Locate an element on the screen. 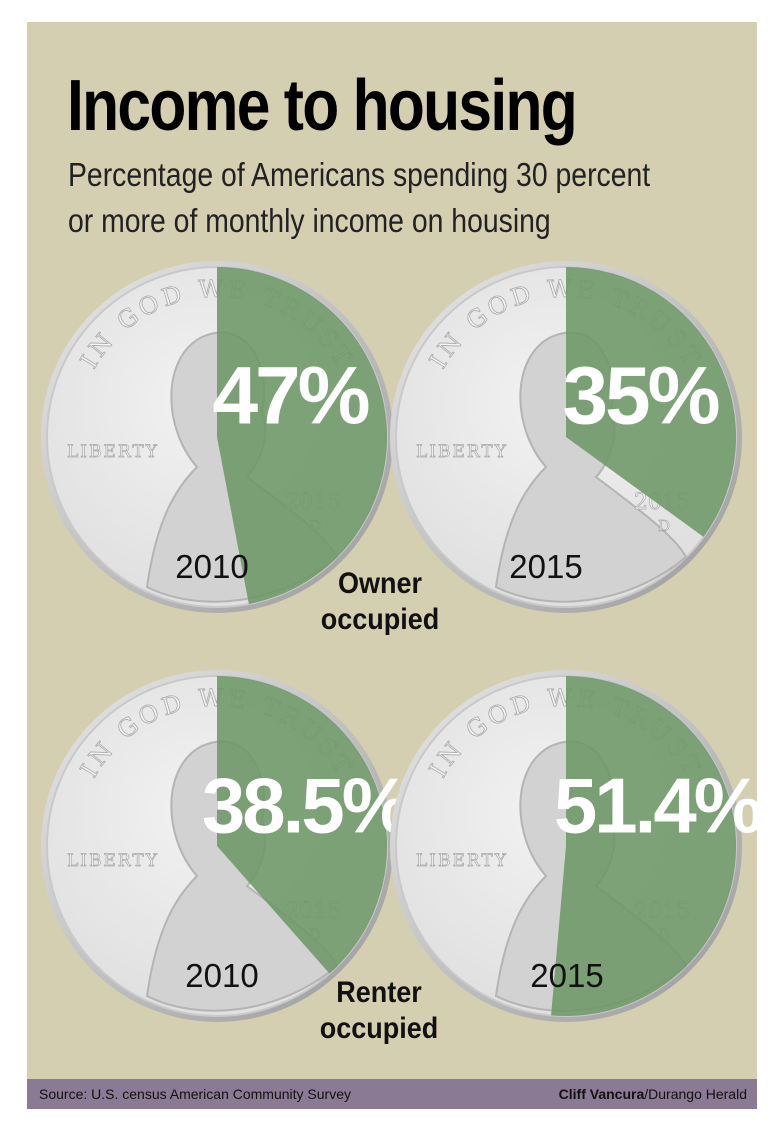  owner-group-label: Owner occupied is located at coordinates (380, 602).